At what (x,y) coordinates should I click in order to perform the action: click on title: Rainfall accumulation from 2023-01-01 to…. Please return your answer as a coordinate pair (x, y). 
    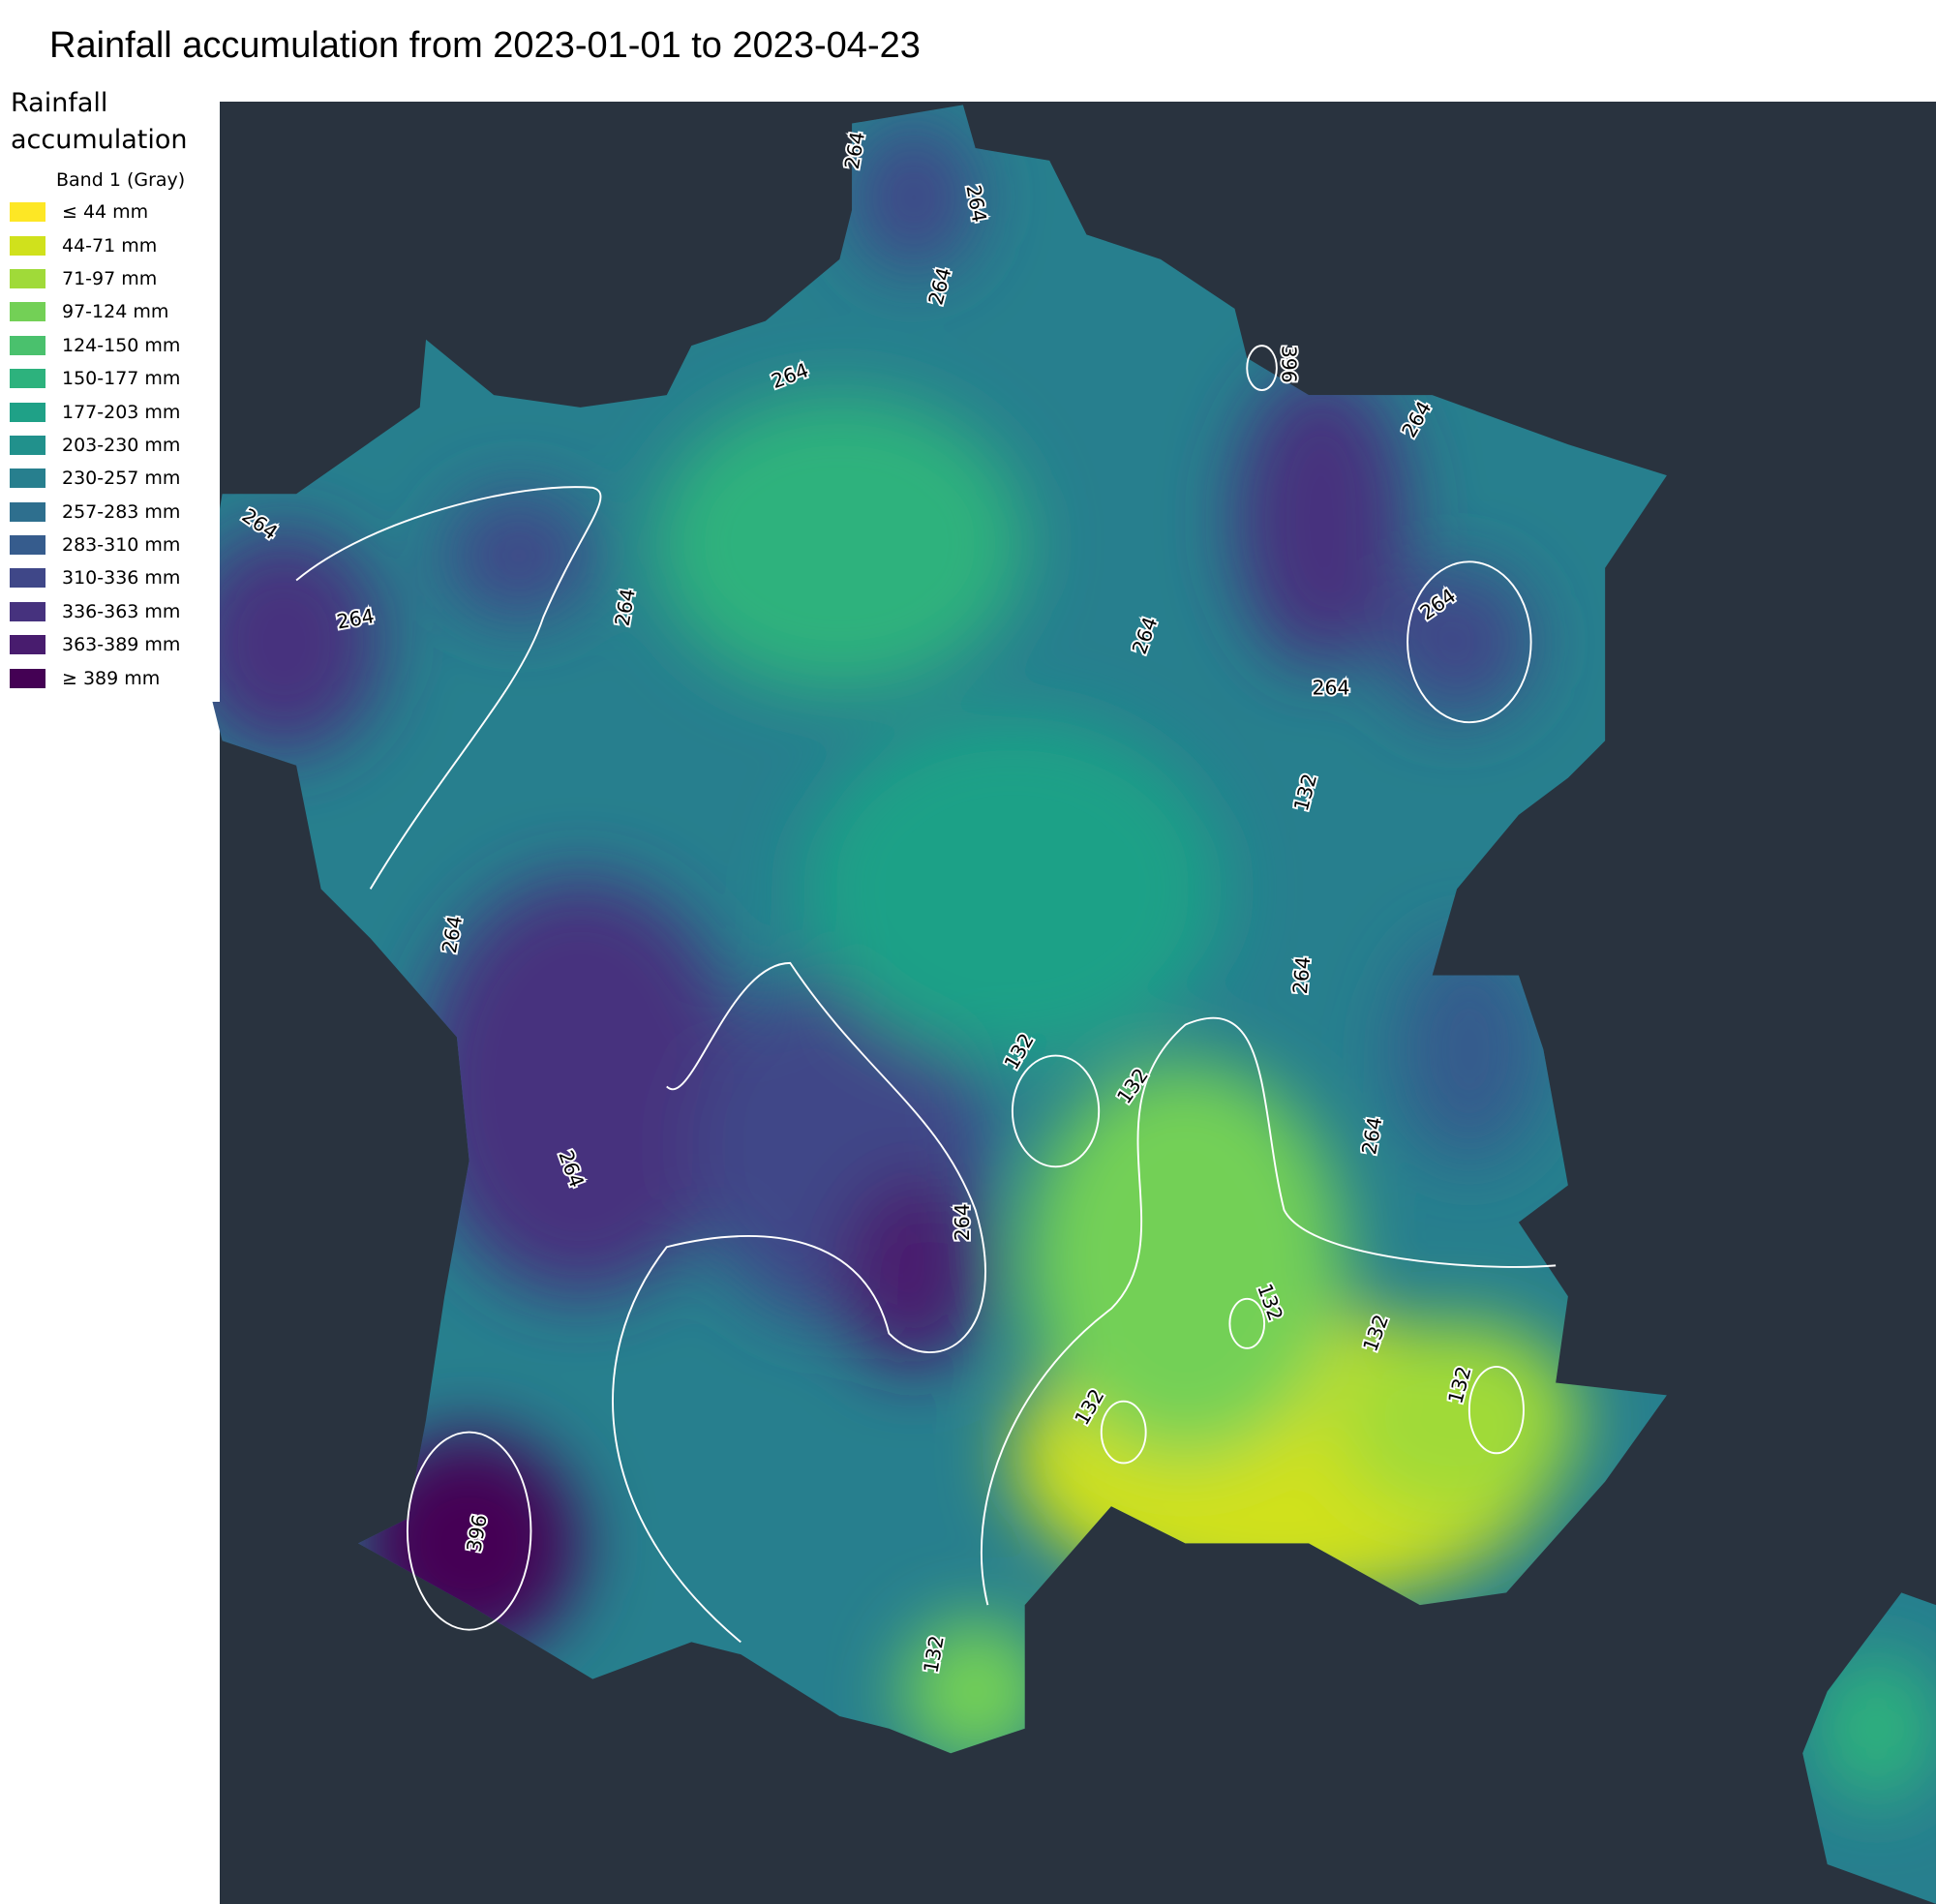
    Looking at the image, I should click on (485, 45).